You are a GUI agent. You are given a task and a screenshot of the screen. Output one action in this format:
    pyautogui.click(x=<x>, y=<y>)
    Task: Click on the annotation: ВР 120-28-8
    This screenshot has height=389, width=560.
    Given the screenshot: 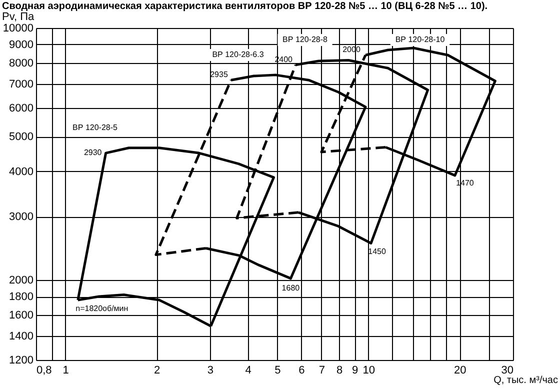 What is the action you would take?
    pyautogui.click(x=305, y=39)
    